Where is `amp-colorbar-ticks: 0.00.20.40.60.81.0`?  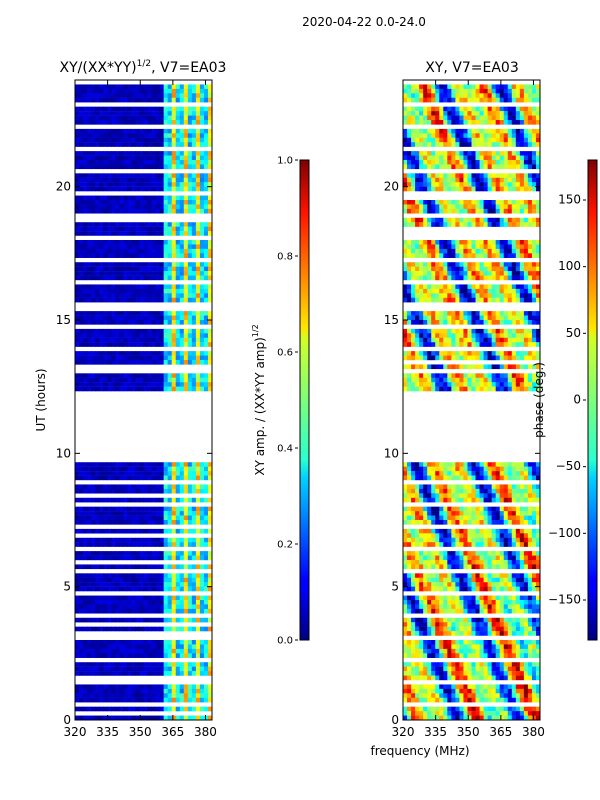 amp-colorbar-ticks: 0.00.20.40.60.81.0 is located at coordinates (287, 401).